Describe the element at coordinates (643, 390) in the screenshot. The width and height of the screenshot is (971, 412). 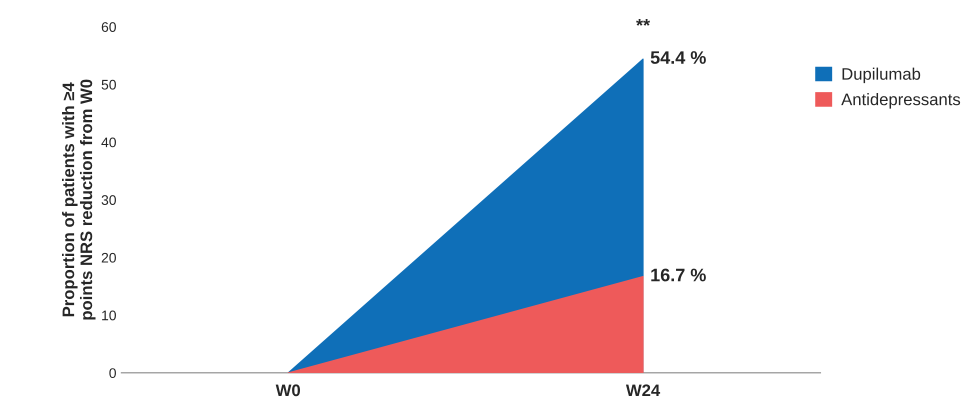
I see `x-tick-label: W24` at that location.